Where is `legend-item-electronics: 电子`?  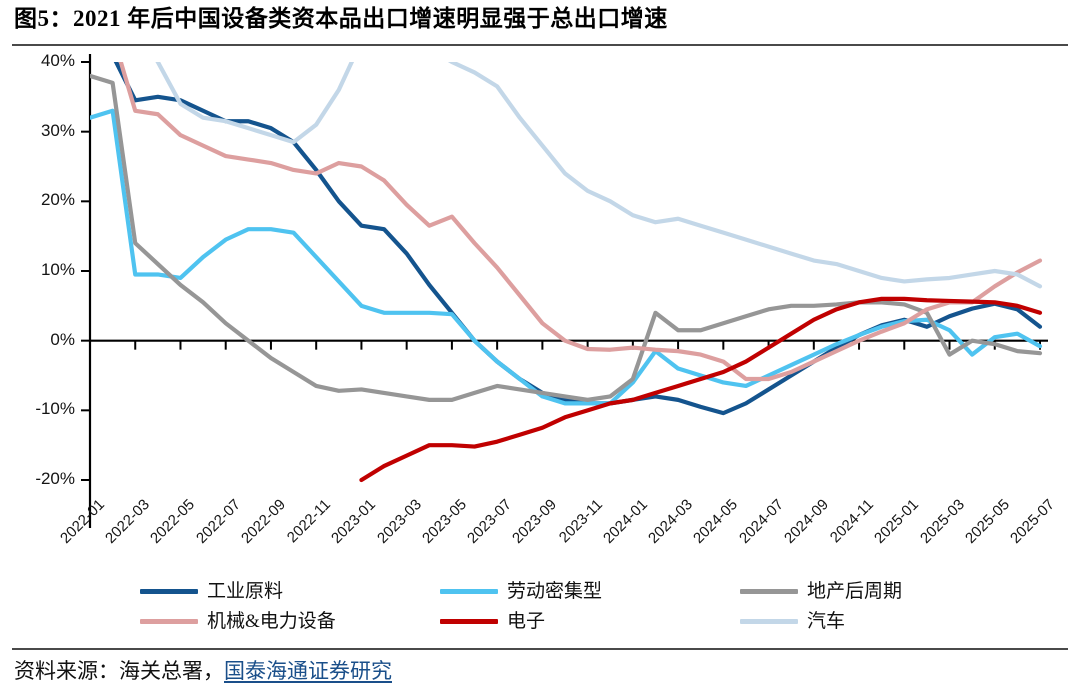 legend-item-electronics: 电子 is located at coordinates (492, 621).